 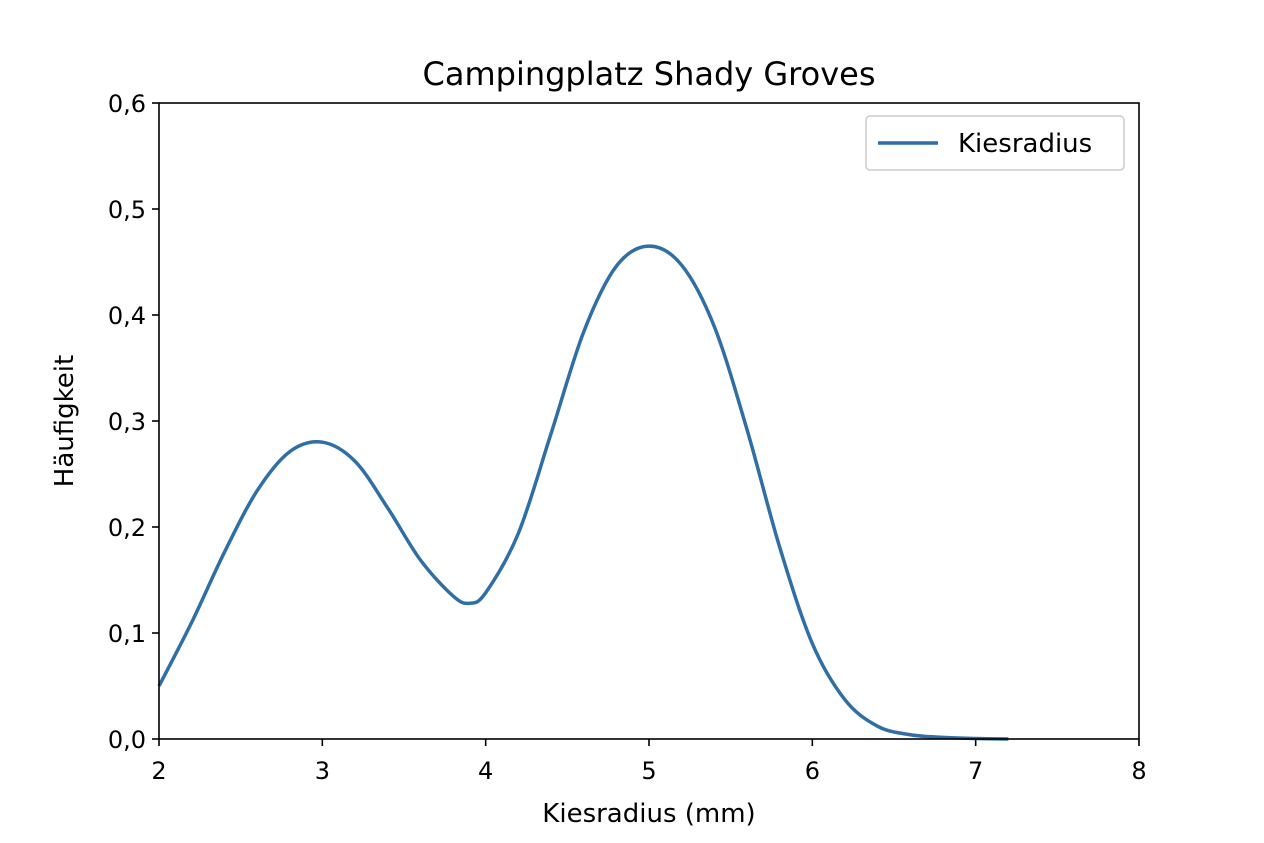 What do you see at coordinates (322, 771) in the screenshot?
I see `x-tick-label: 3` at bounding box center [322, 771].